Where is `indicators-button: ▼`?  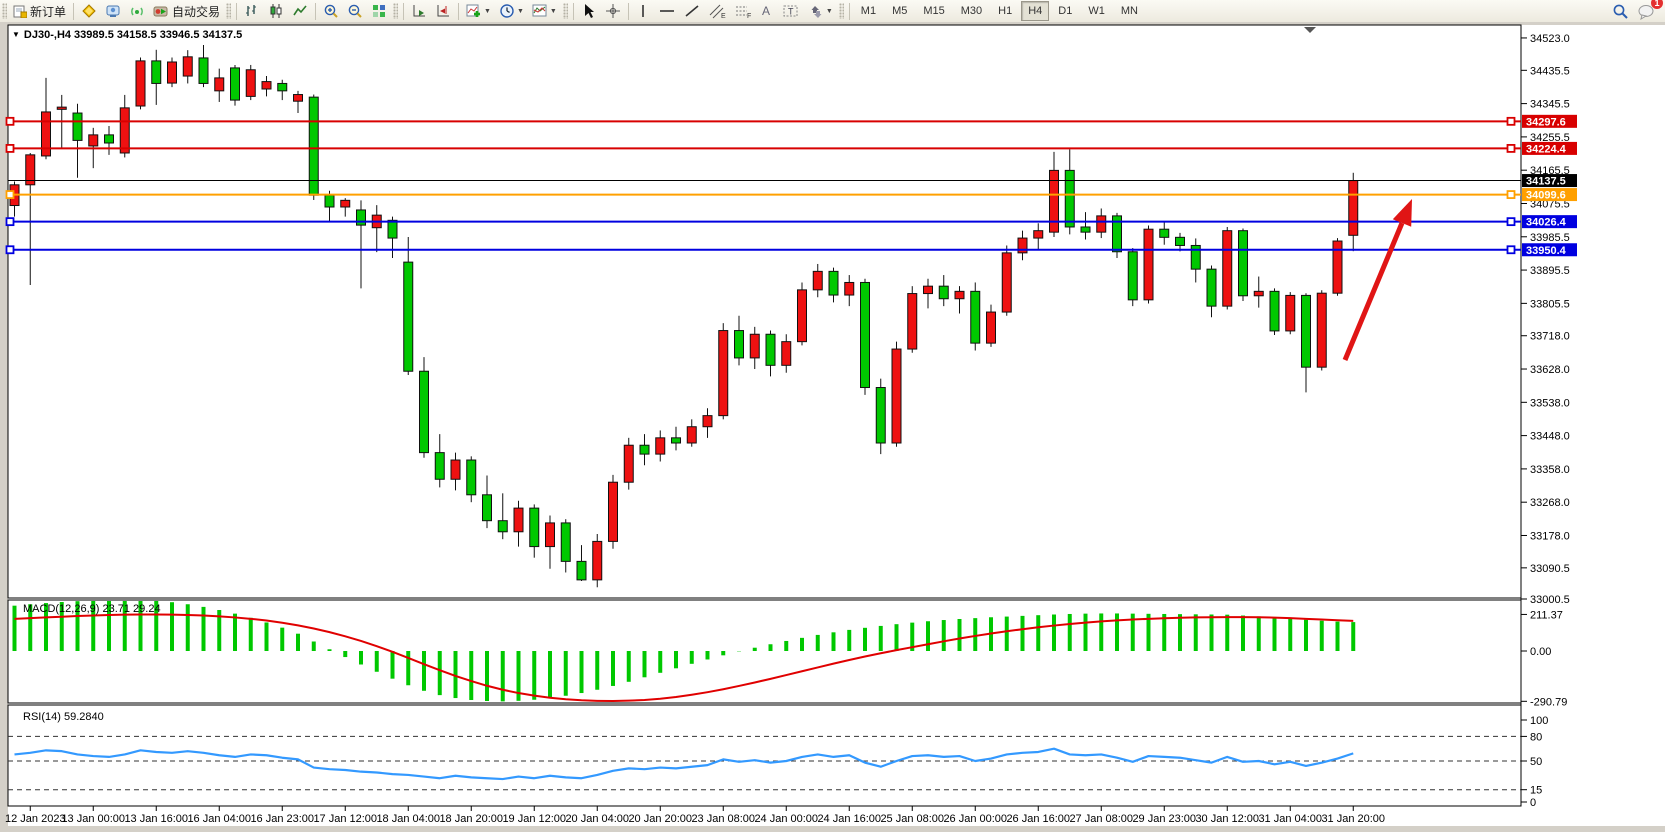 indicators-button: ▼ is located at coordinates (478, 11).